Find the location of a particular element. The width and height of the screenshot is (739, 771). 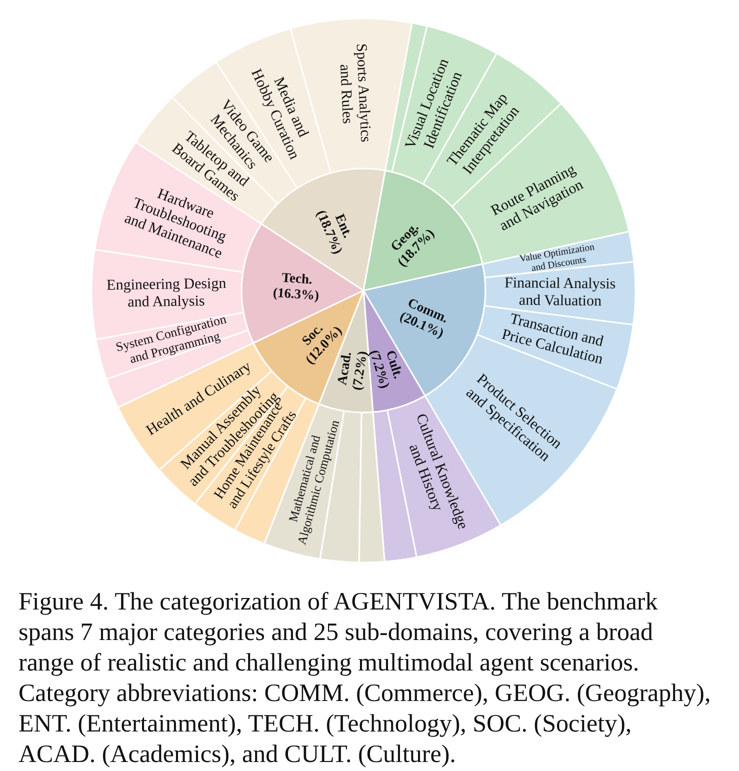

data-label: Value Optimization and Discounts is located at coordinates (557, 258).